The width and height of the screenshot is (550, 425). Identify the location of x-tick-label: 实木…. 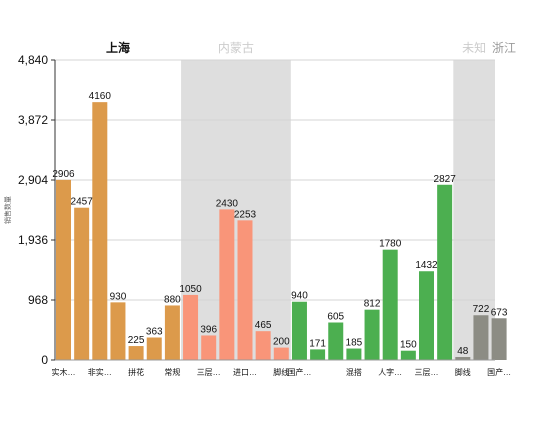
(64, 372).